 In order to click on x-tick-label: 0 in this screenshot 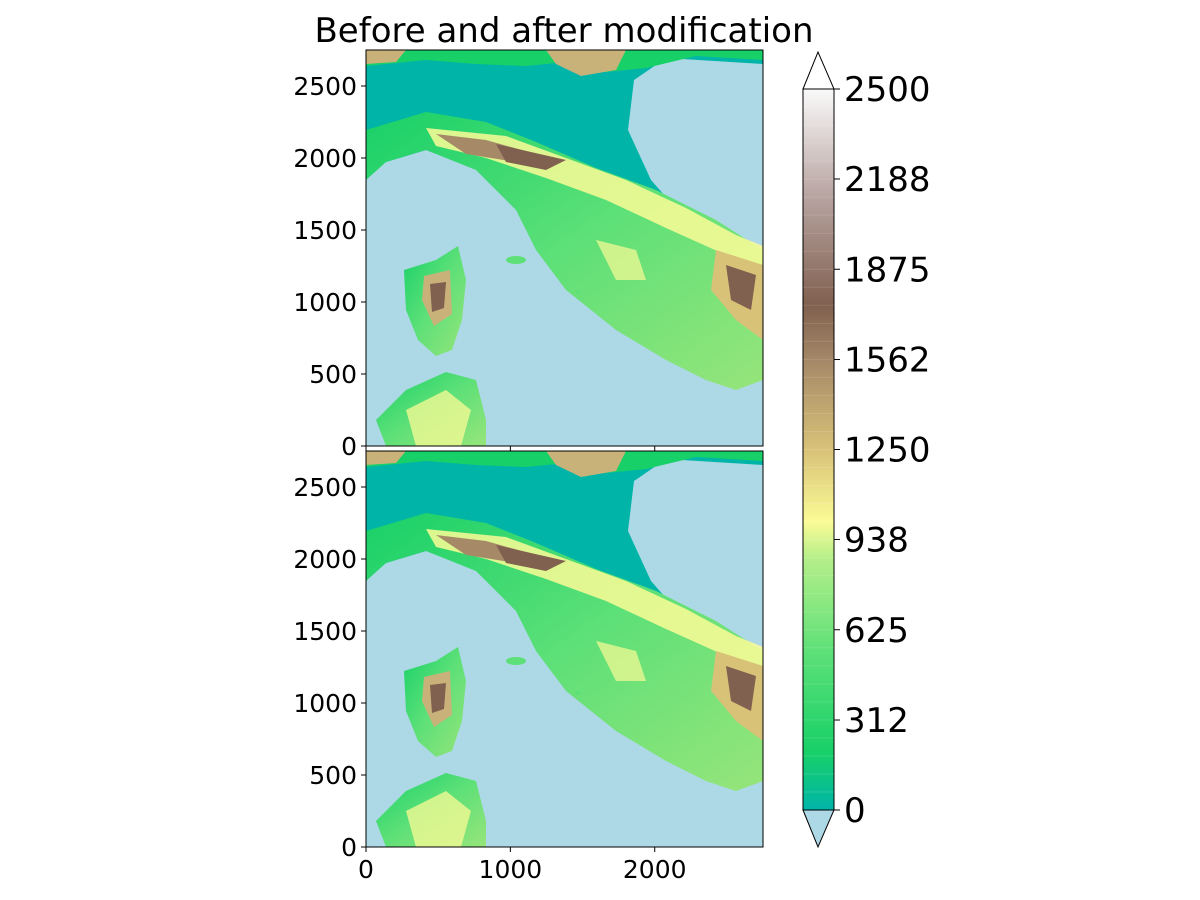, I will do `click(366, 869)`.